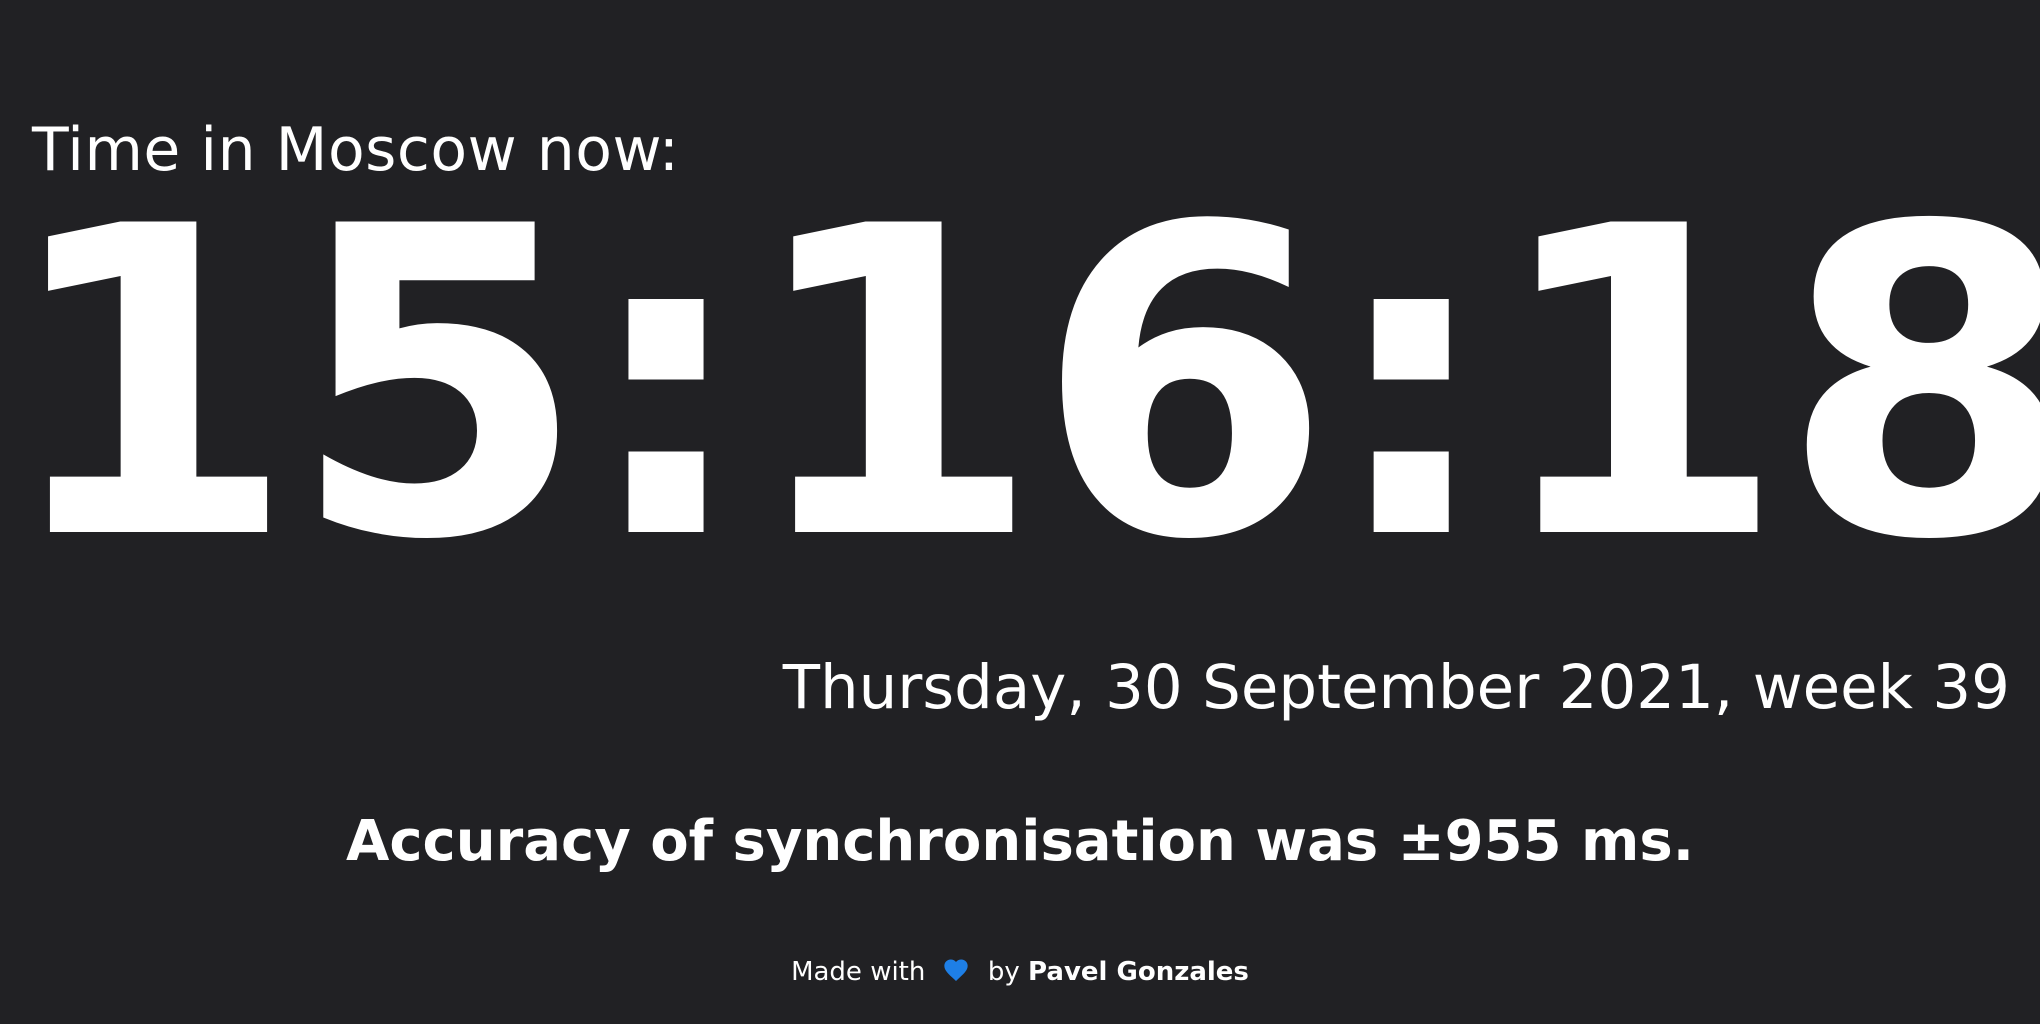 This screenshot has width=2040, height=1024. Describe the element at coordinates (356, 150) in the screenshot. I see `time-label: Time in Moscow now:` at that location.